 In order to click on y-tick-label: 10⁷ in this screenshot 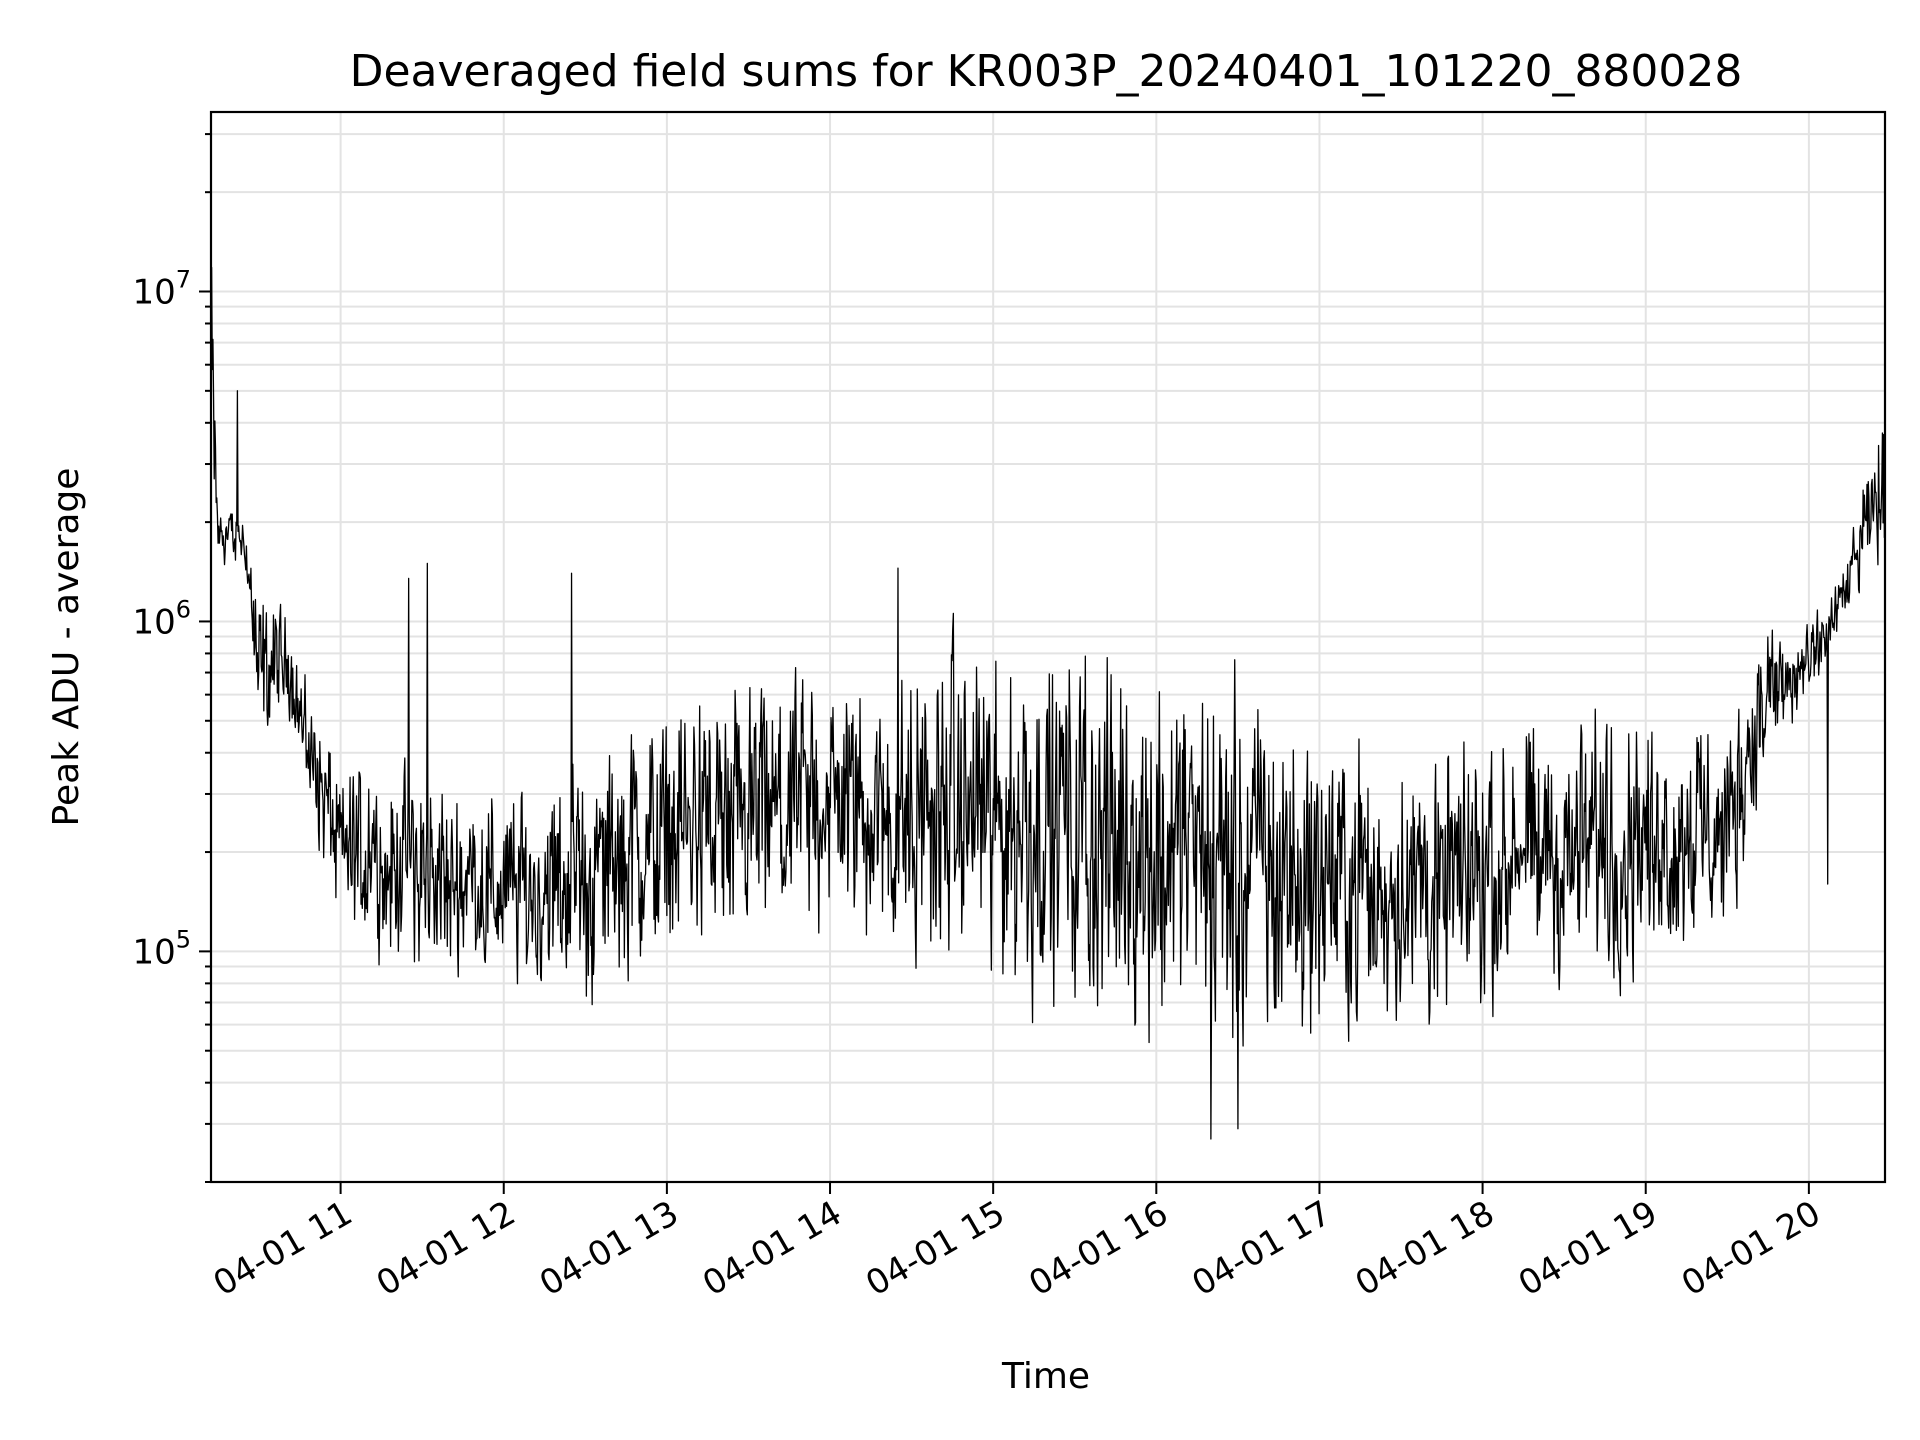, I will do `click(161, 289)`.